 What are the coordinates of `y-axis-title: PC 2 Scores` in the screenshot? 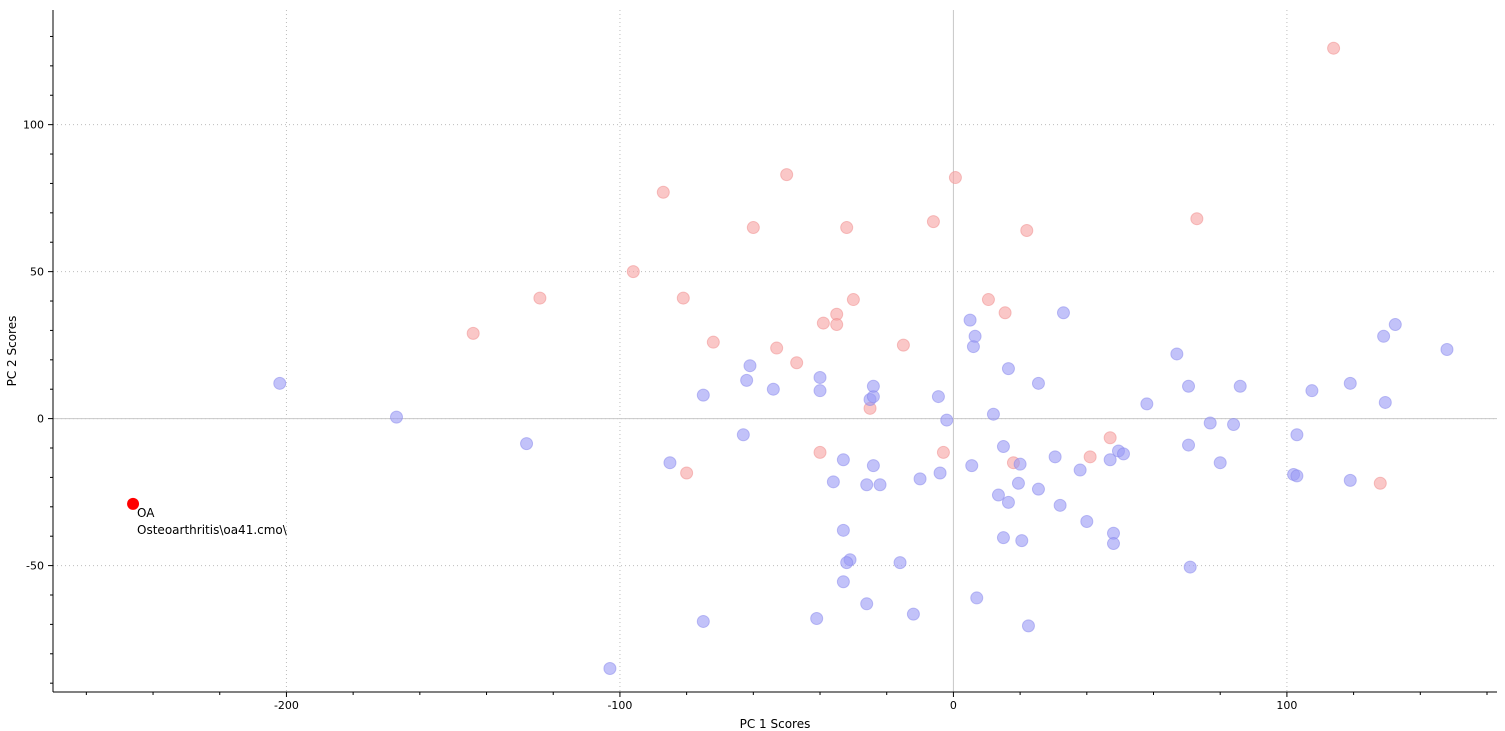 It's located at (12, 351).